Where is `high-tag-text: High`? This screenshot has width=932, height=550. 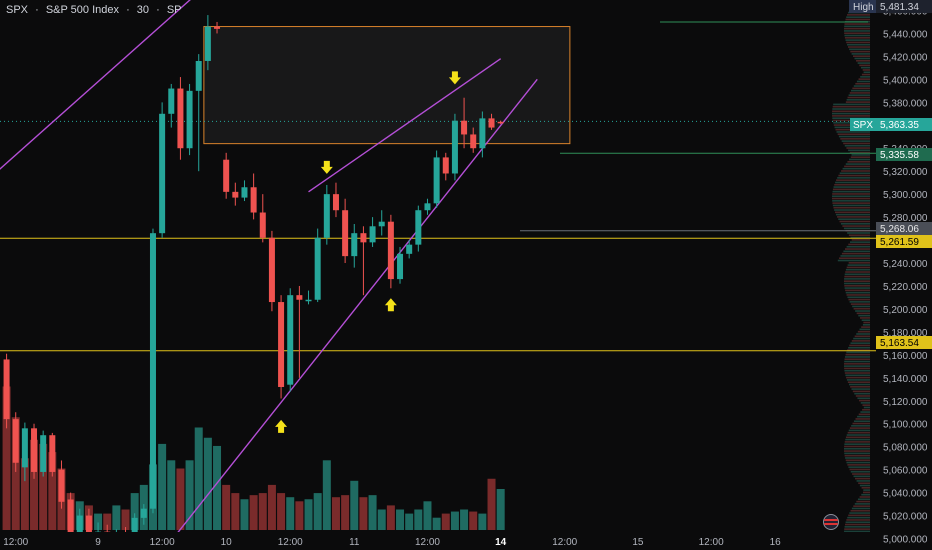
high-tag-text: High is located at coordinates (863, 7).